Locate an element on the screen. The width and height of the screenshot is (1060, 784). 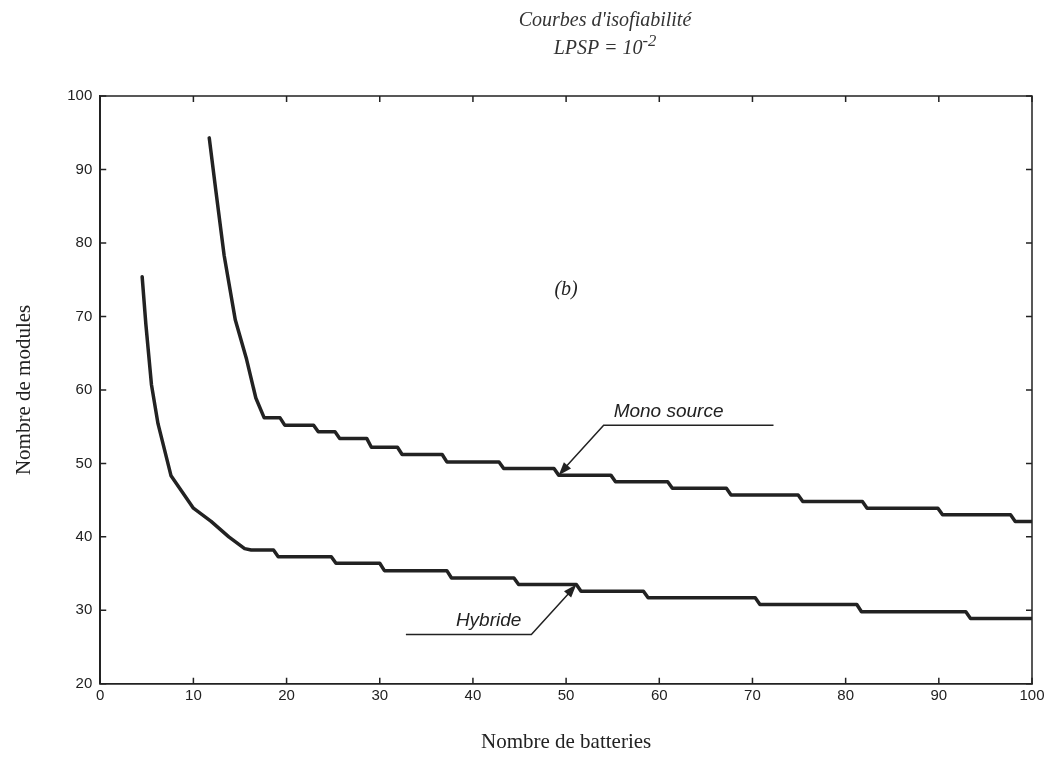
y-tick-label: 70 is located at coordinates (84, 315).